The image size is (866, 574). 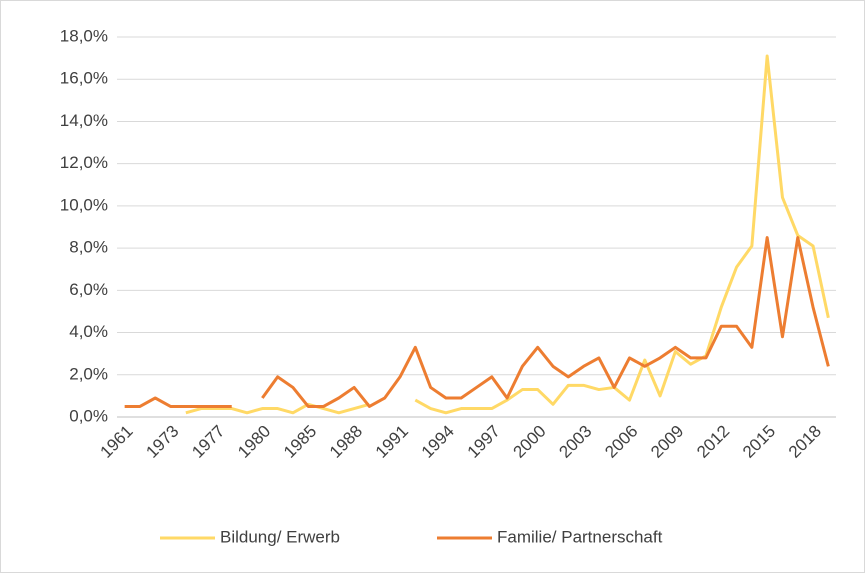 I want to click on y-tick-label: 8,0%, so click(x=88, y=247).